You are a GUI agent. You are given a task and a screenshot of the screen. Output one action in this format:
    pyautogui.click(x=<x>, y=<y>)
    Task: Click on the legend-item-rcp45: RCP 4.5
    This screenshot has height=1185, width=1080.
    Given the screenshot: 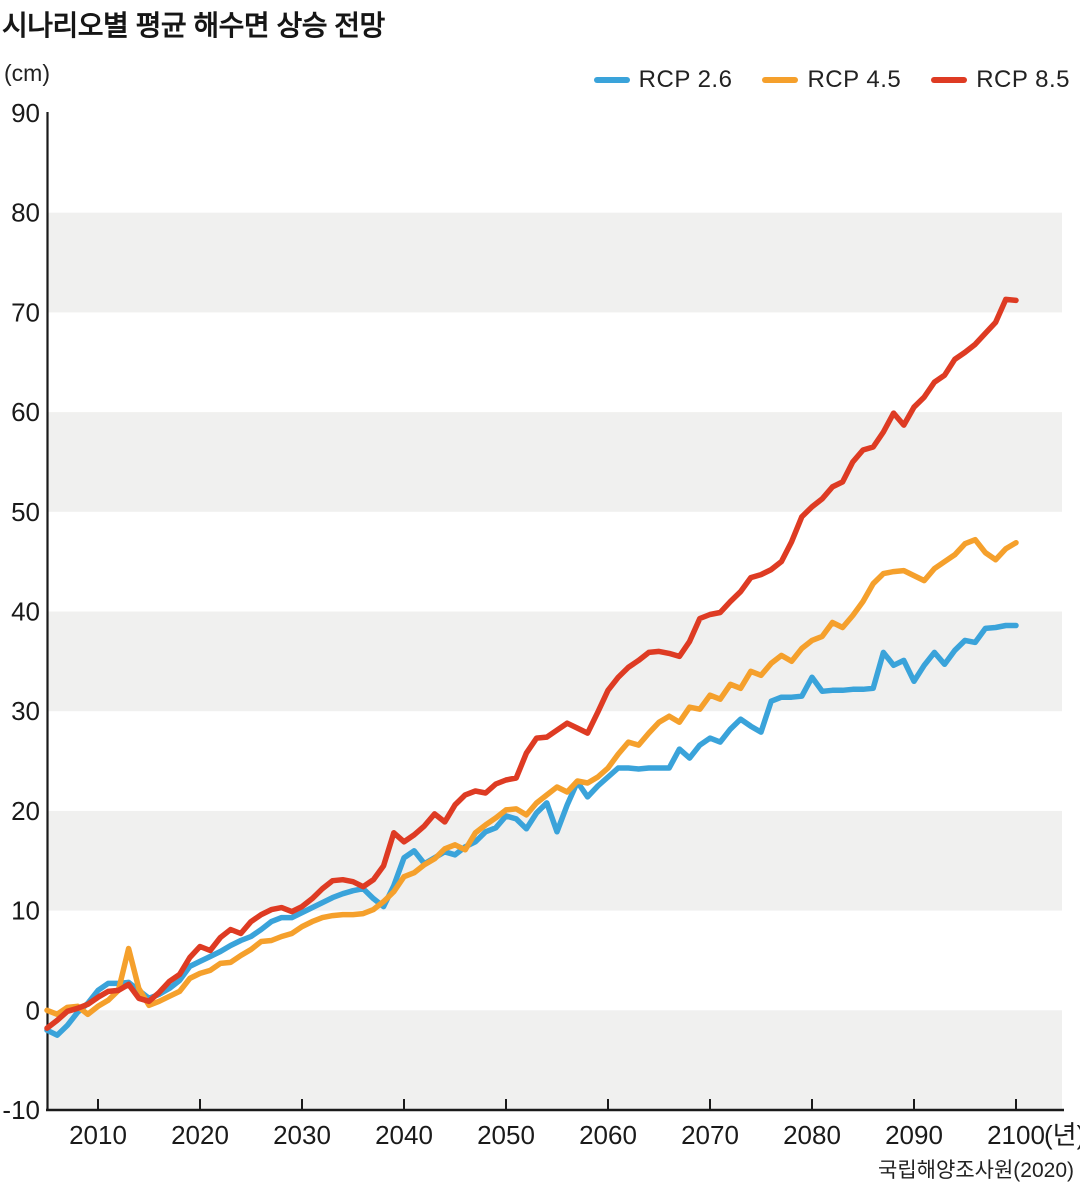 What is the action you would take?
    pyautogui.click(x=831, y=80)
    